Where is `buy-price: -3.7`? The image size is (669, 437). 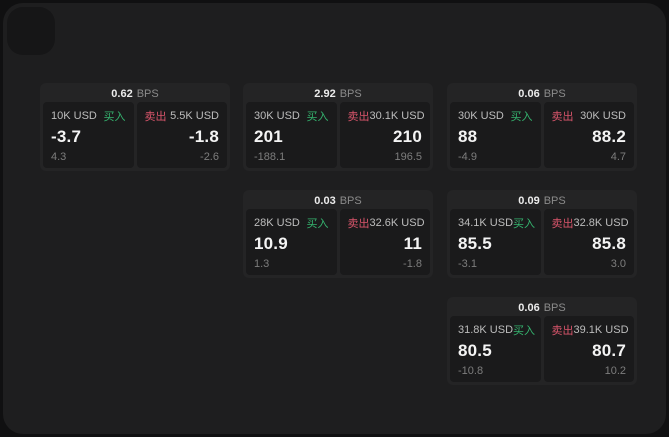 buy-price: -3.7 is located at coordinates (66, 136).